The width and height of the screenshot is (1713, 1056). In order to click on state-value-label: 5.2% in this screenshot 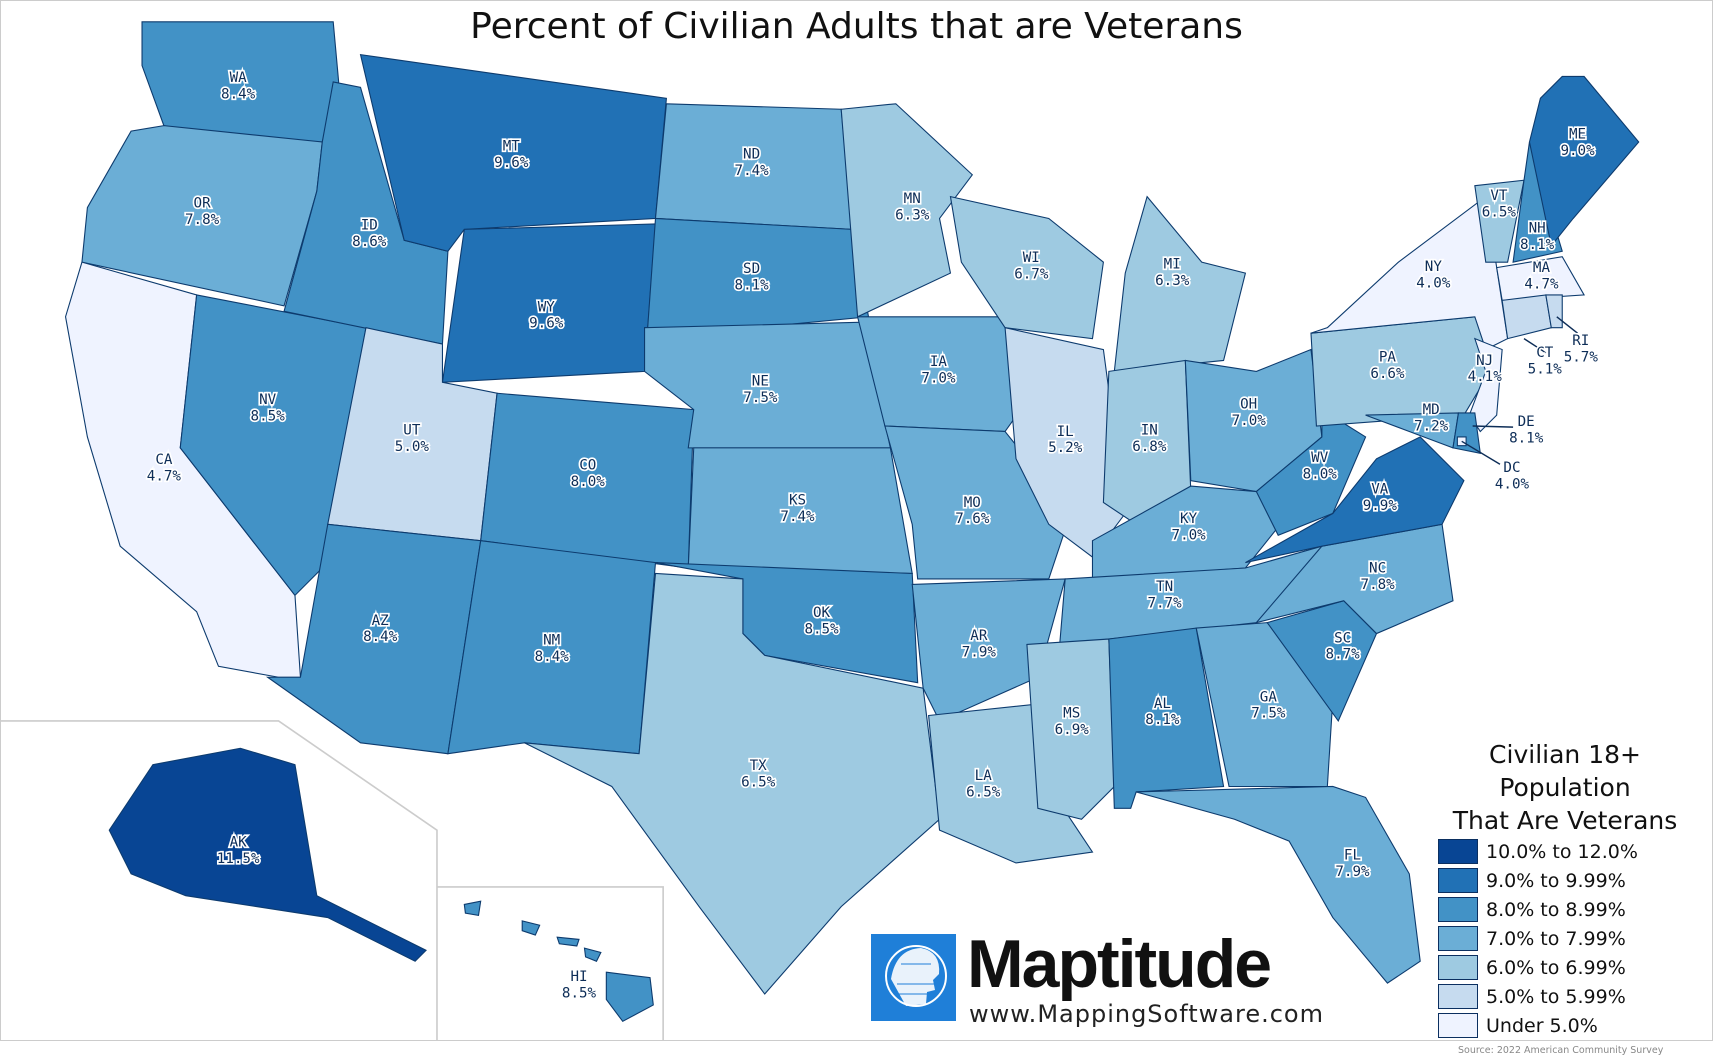, I will do `click(1065, 448)`.